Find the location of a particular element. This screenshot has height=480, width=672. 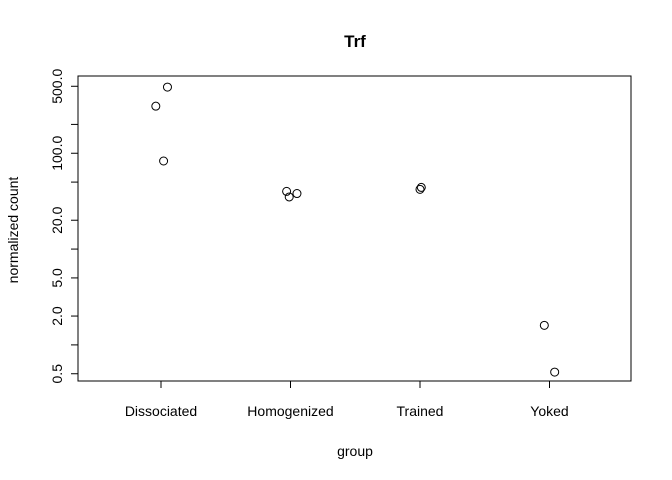

x-tick-label: Homogenized is located at coordinates (290, 411).